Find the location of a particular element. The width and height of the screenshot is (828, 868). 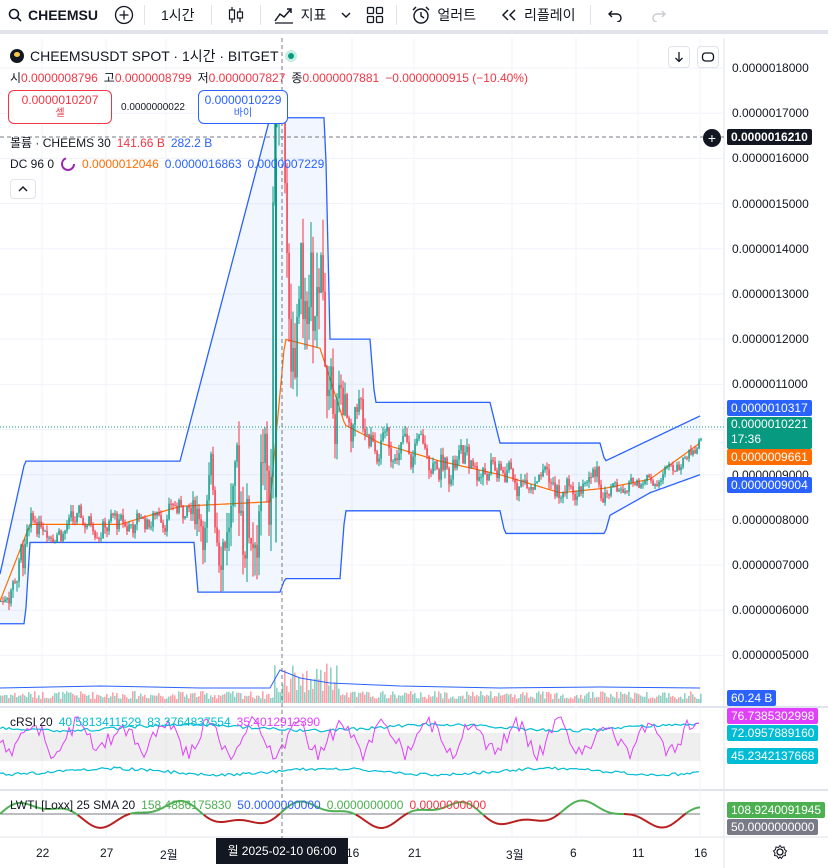

market-open-icon is located at coordinates (290, 56).